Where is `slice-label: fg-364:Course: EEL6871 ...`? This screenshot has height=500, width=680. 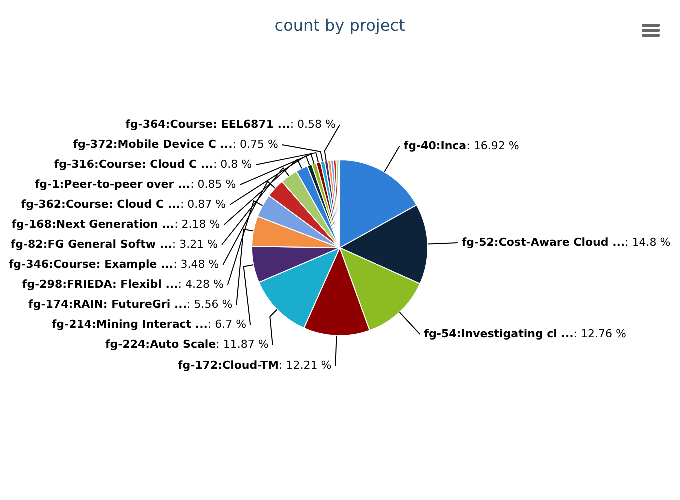
slice-label: fg-364:Course: EEL6871 ... is located at coordinates (208, 124).